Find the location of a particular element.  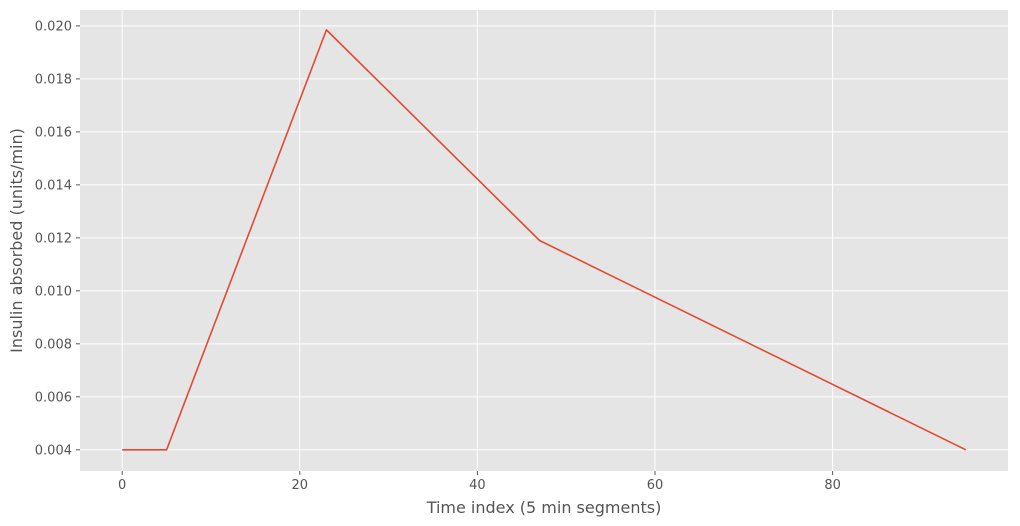

x-tick-label: 60 is located at coordinates (655, 485).